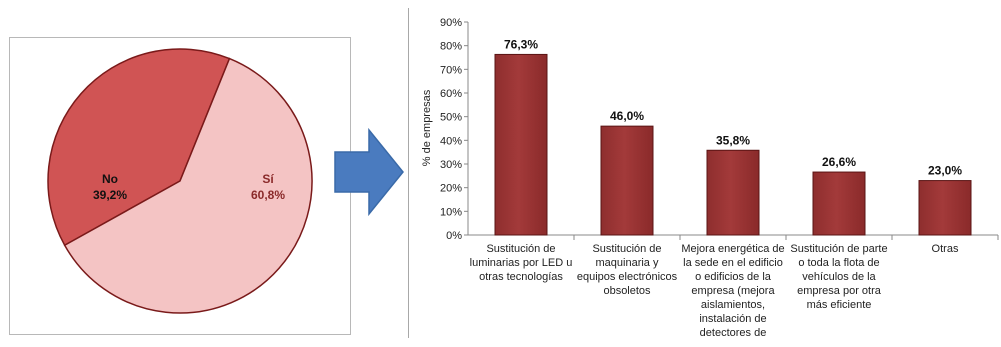 This screenshot has height=347, width=1001. I want to click on y-tick-label: 50%, so click(451, 118).